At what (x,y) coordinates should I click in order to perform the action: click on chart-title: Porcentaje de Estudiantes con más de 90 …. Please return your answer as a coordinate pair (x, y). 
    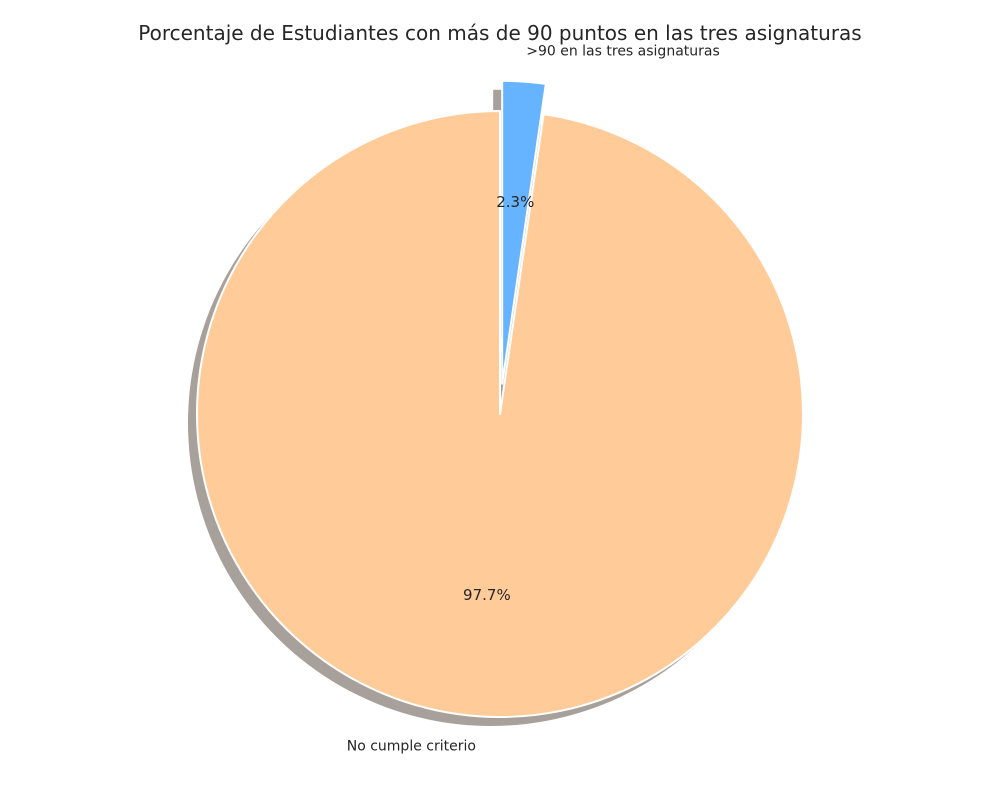
    Looking at the image, I should click on (499, 33).